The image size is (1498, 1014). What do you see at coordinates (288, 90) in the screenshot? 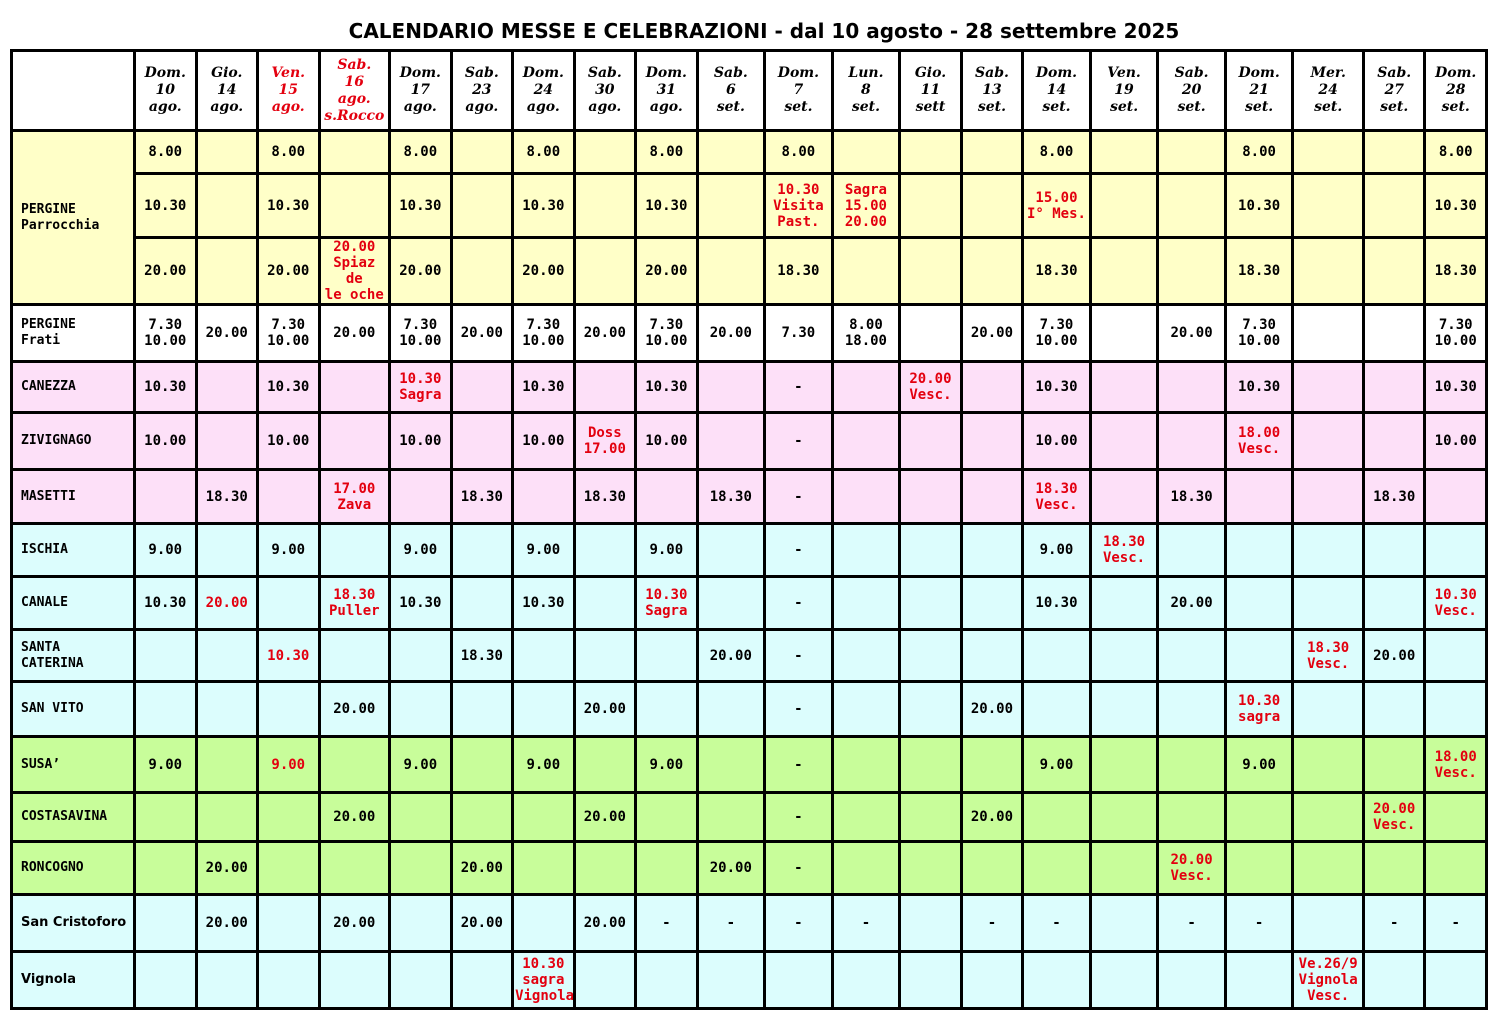
I see `cell-text: Ven. 15 ago.` at bounding box center [288, 90].